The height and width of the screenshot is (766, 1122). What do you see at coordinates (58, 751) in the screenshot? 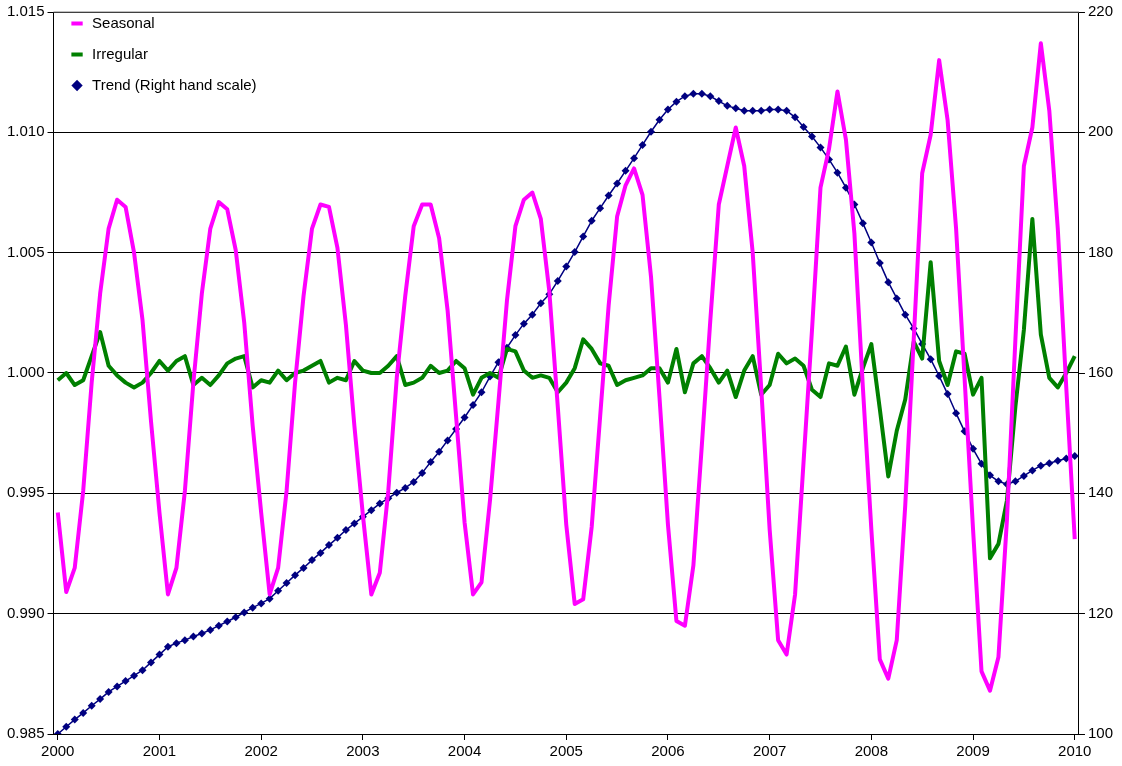
I see `x-tick-label: 2000` at bounding box center [58, 751].